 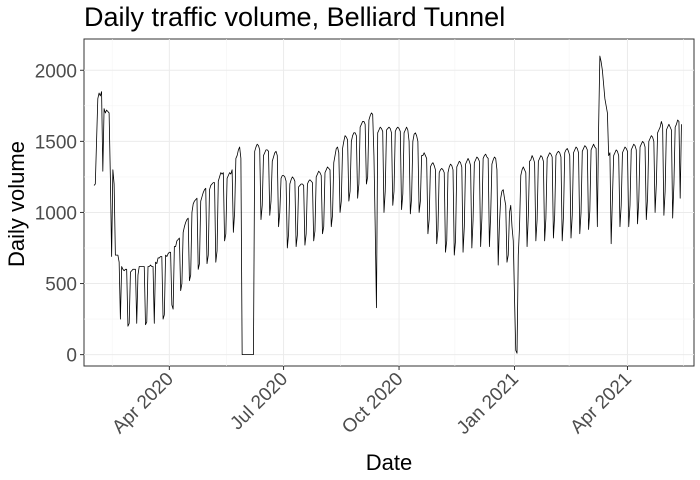 I want to click on y-tick-label: 2000, so click(x=56, y=71).